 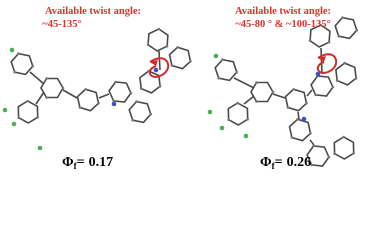 What do you see at coordinates (282, 24) in the screenshot?
I see `annotation-line: ~45-80 ° & ~100-135°` at bounding box center [282, 24].